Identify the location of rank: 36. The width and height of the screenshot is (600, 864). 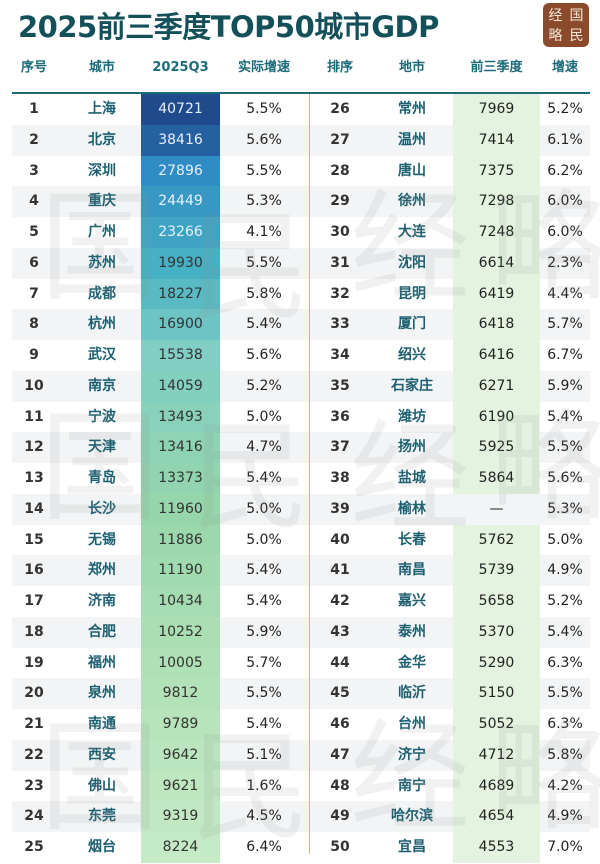
(340, 416).